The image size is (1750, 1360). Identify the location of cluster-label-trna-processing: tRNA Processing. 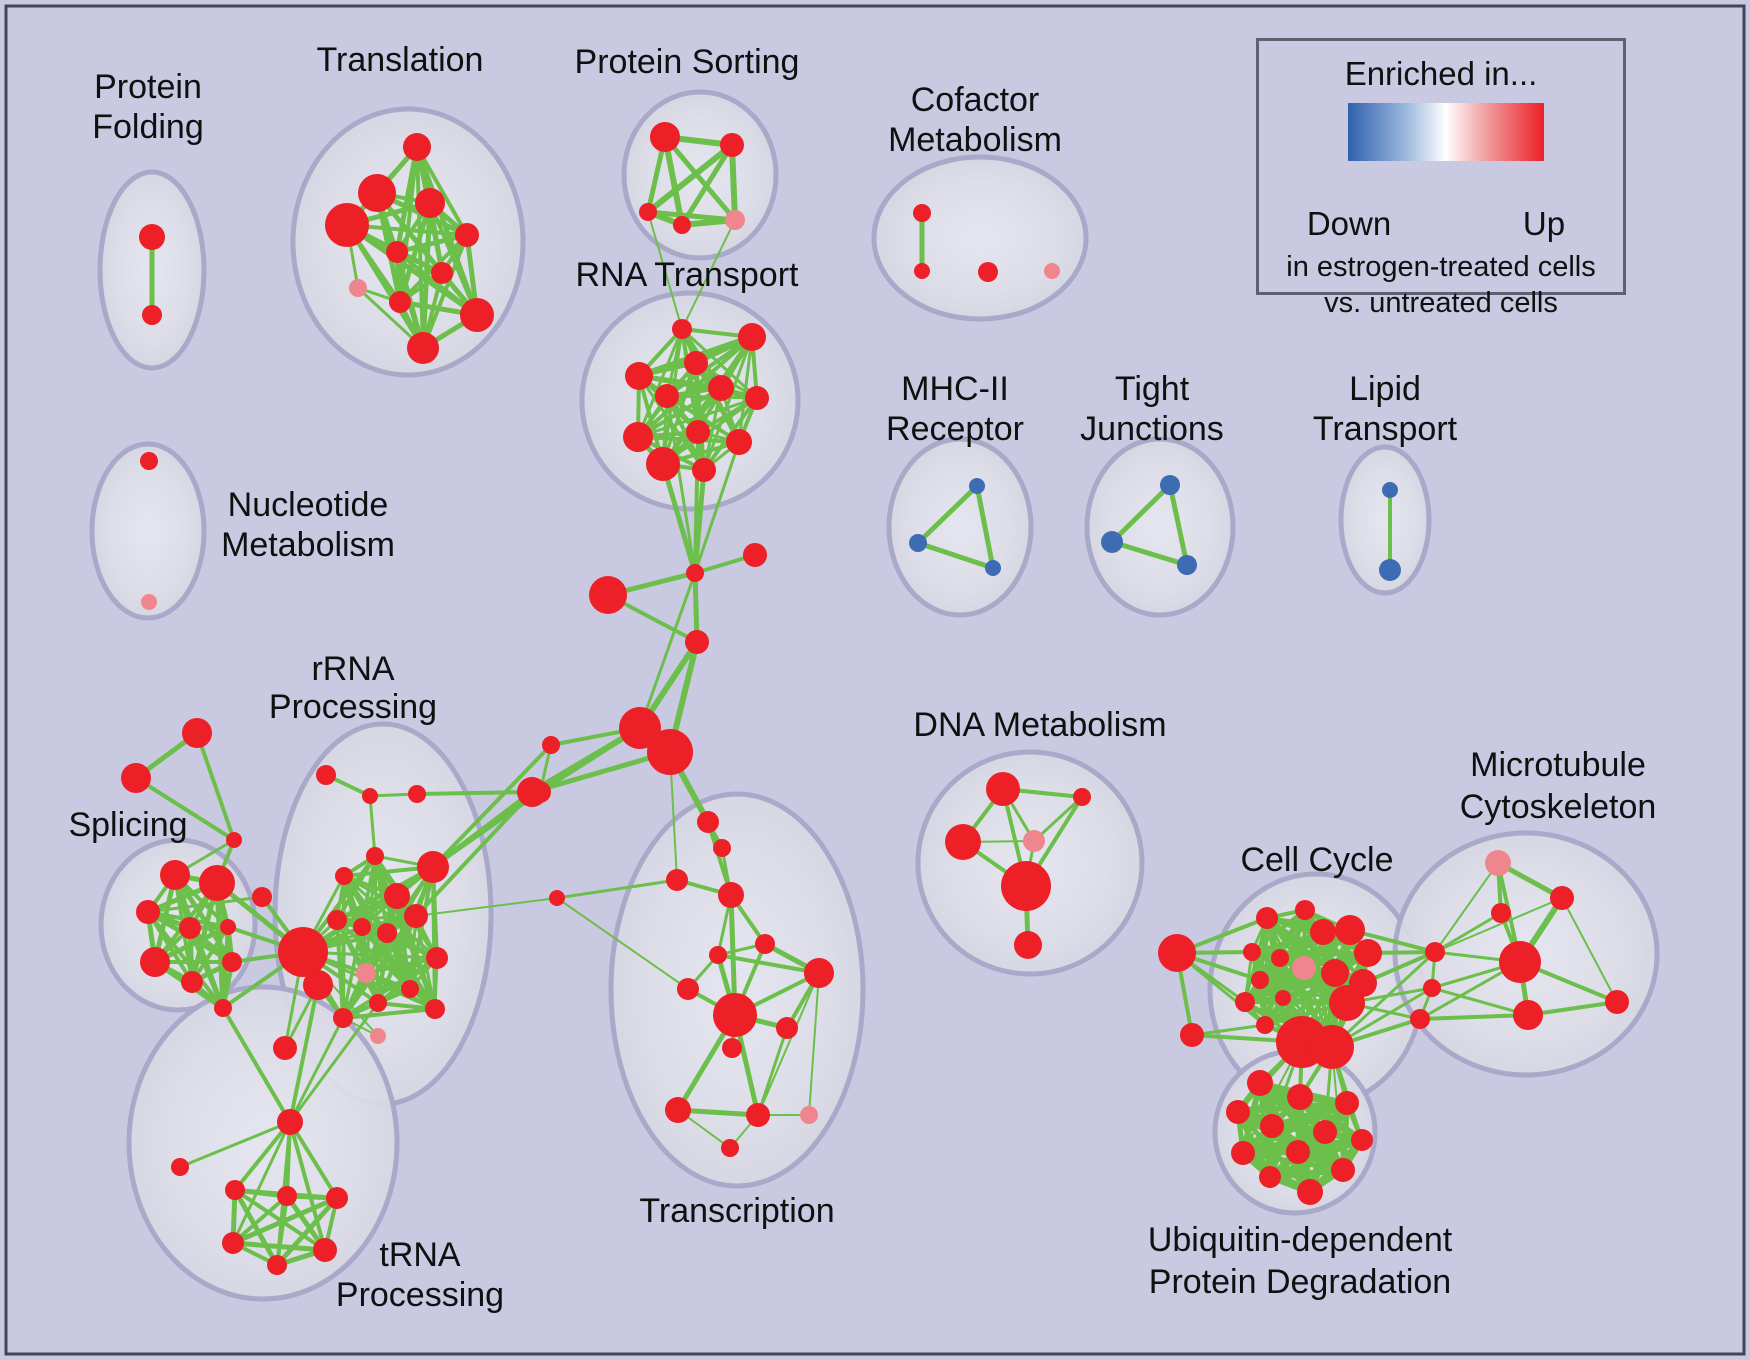
(420, 1275).